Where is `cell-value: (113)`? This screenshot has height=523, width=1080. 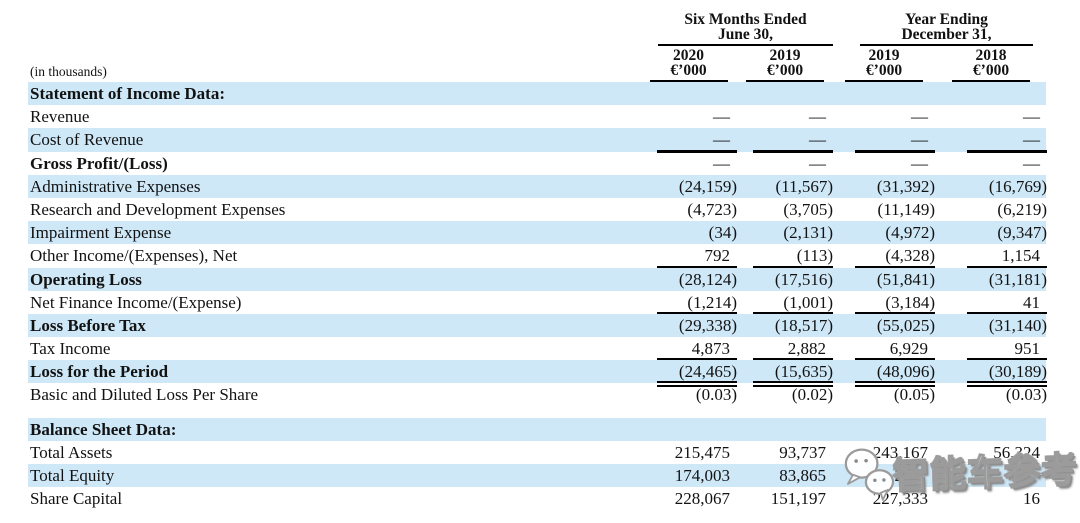 cell-value: (113) is located at coordinates (814, 256).